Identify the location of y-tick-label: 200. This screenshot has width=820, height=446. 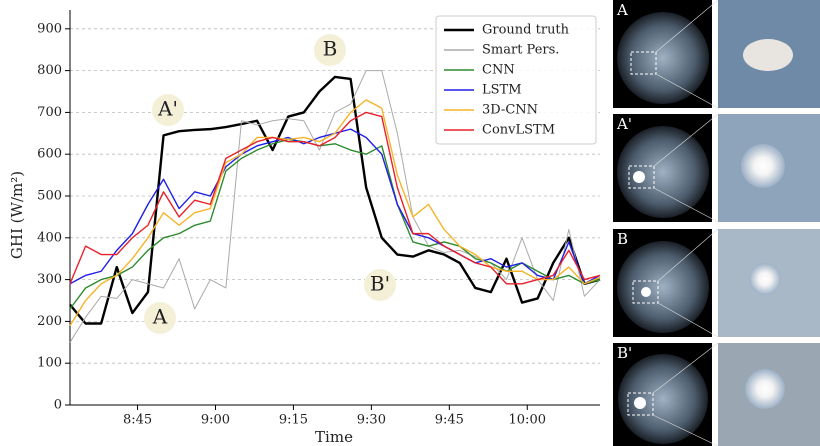
(49, 321).